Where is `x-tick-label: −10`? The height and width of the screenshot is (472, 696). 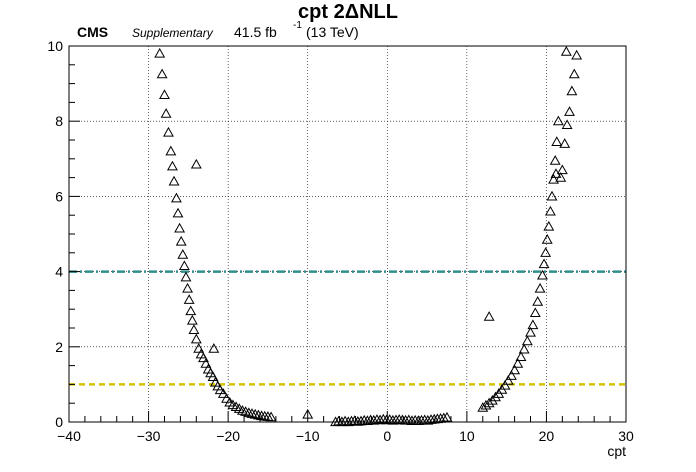 x-tick-label: −10 is located at coordinates (308, 436).